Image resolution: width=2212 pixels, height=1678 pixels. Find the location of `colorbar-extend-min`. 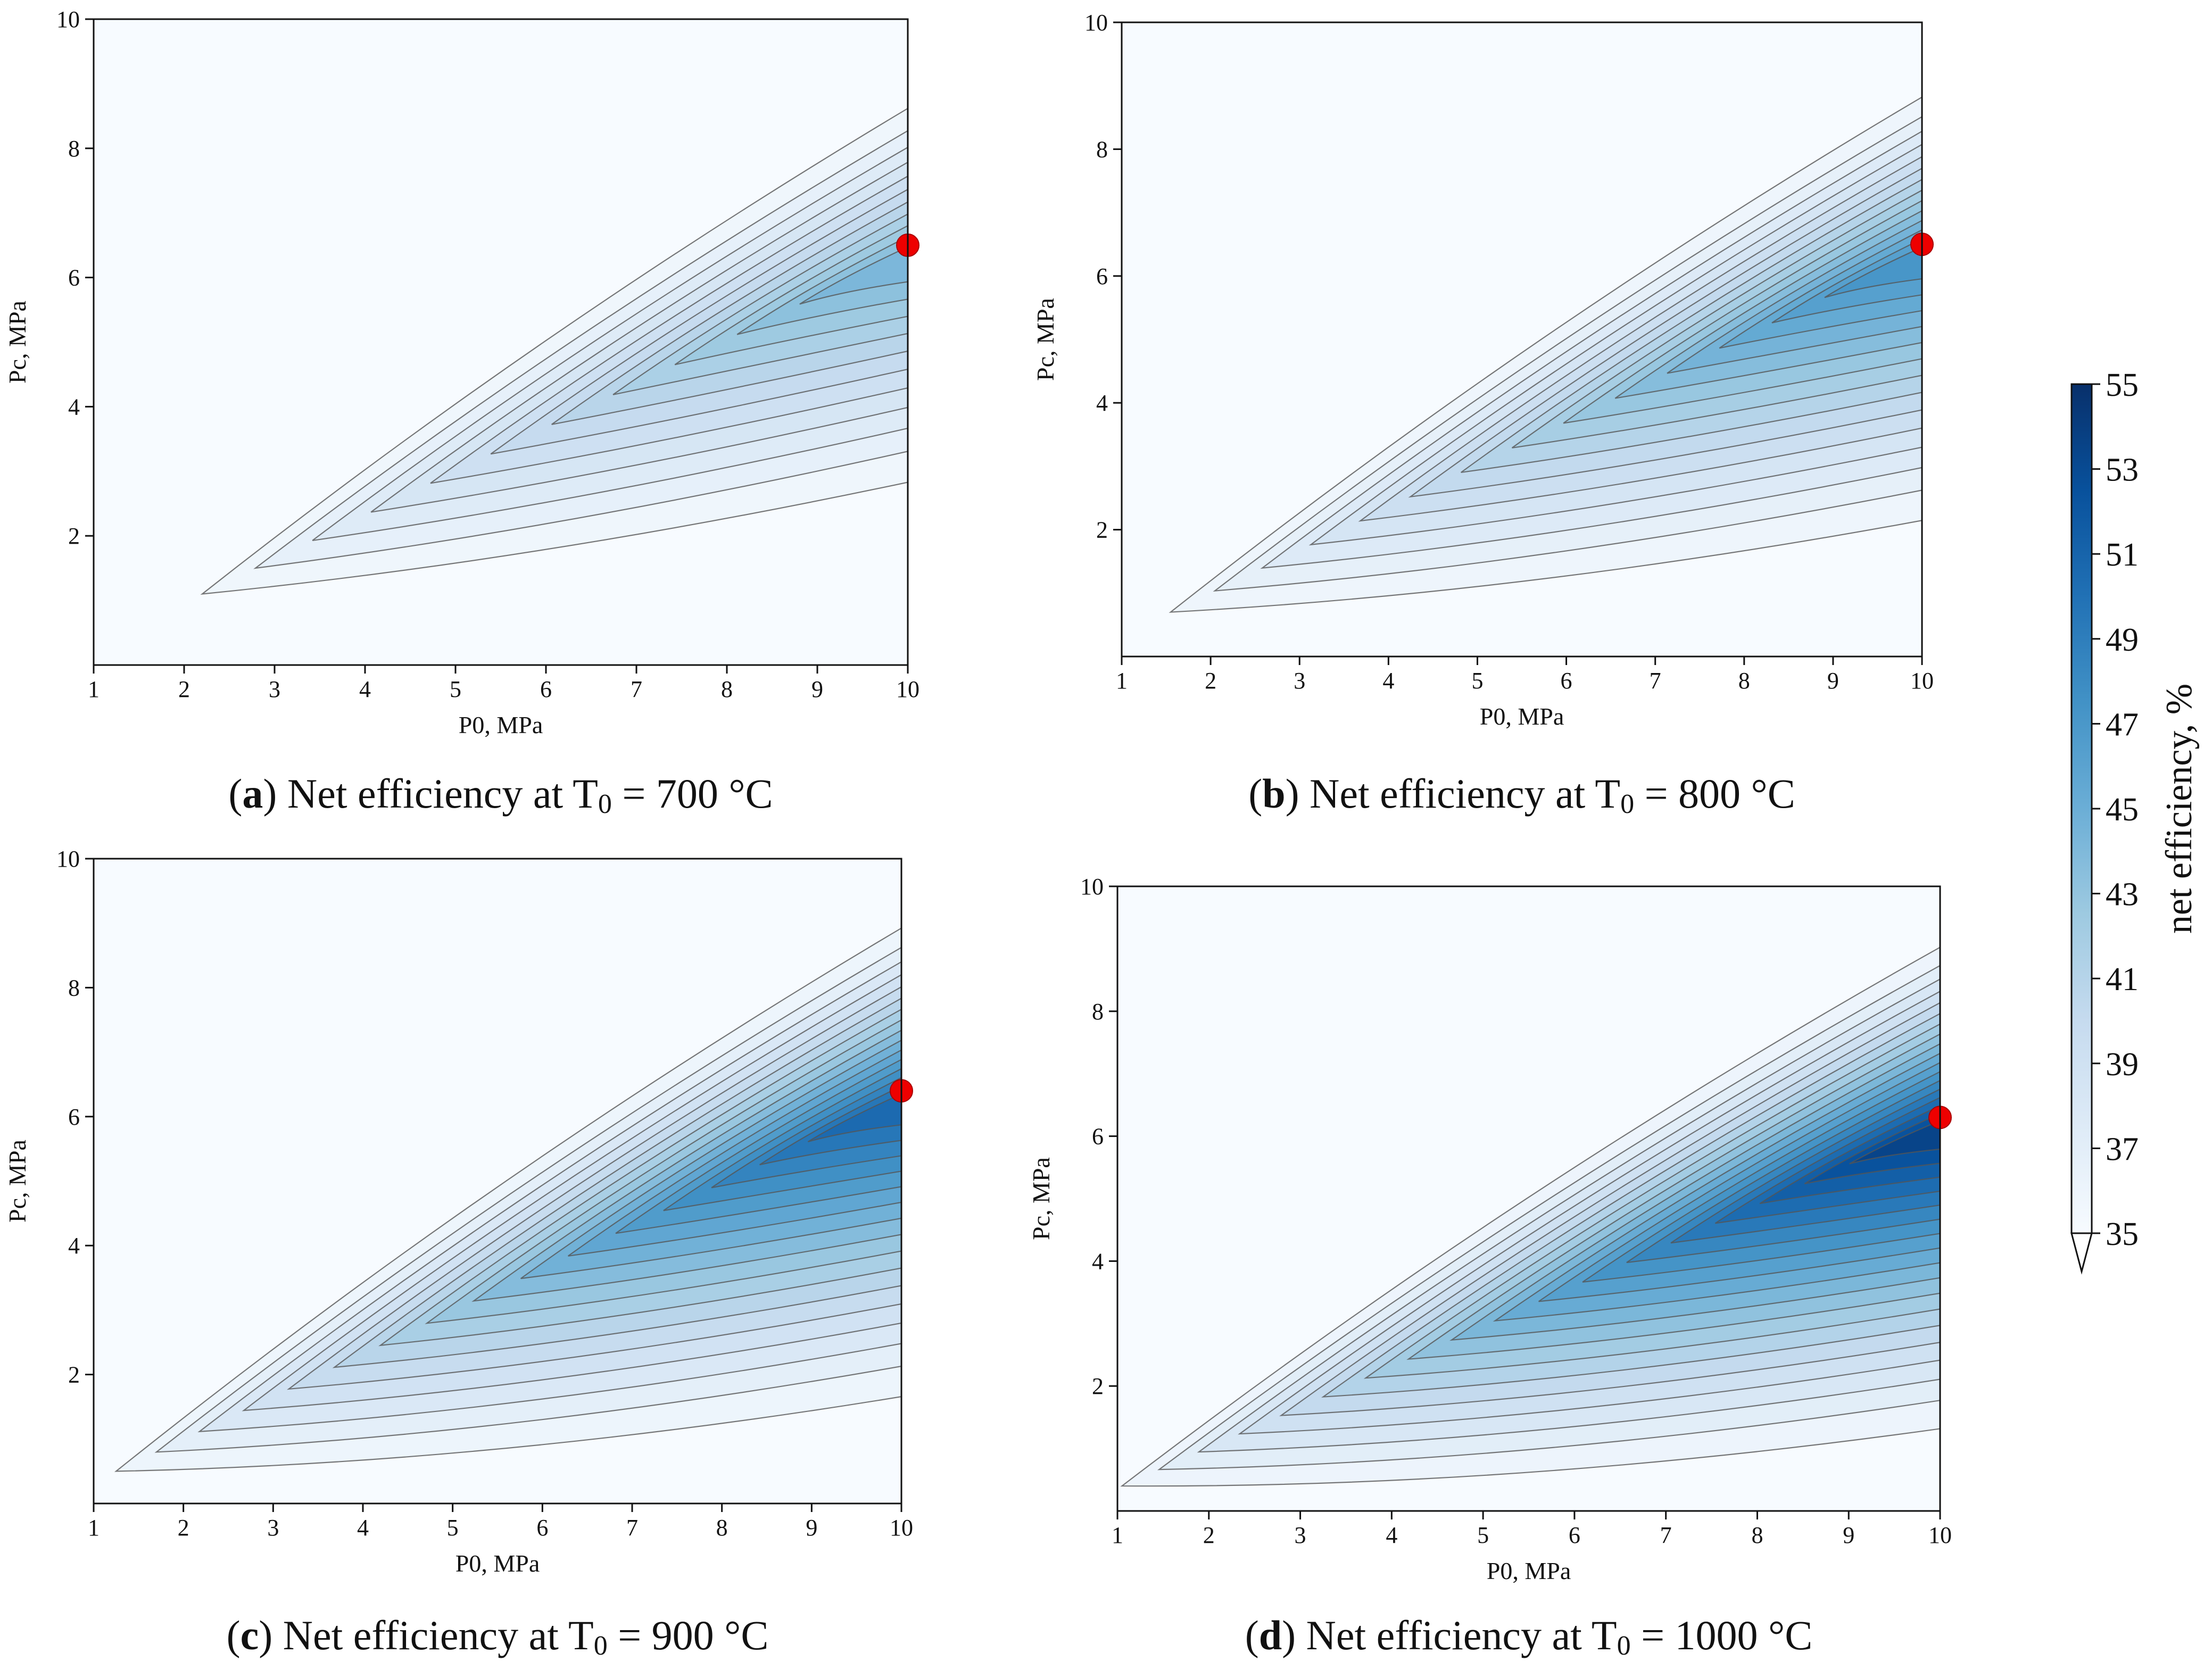

colorbar-extend-min is located at coordinates (2081, 1253).